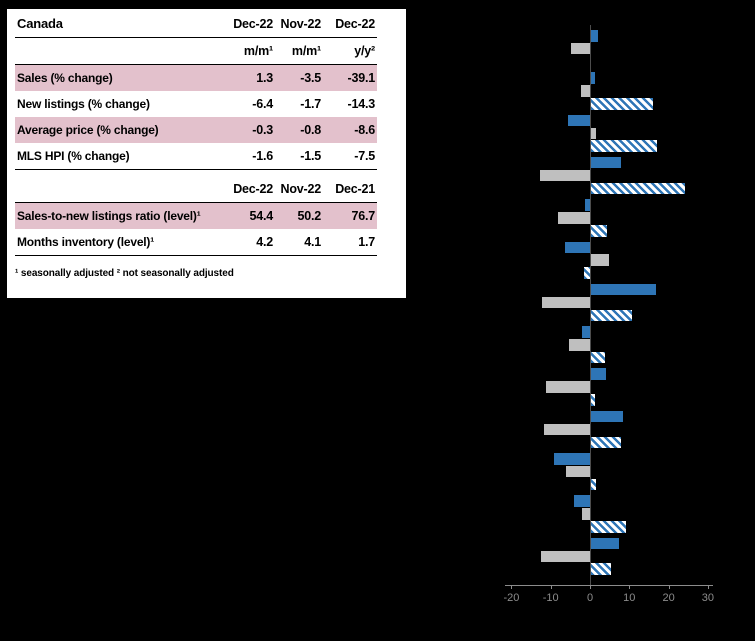  What do you see at coordinates (567, 387) in the screenshot?
I see `bar-group9-grey-solid` at bounding box center [567, 387].